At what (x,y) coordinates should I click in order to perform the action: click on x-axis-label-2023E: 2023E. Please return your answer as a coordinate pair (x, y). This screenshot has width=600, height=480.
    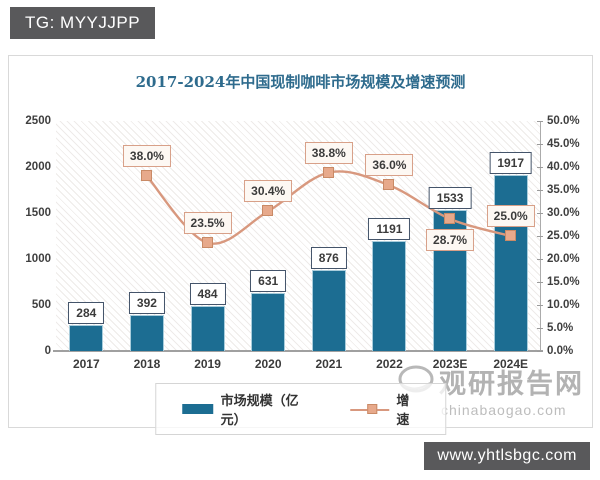
    Looking at the image, I should click on (450, 364).